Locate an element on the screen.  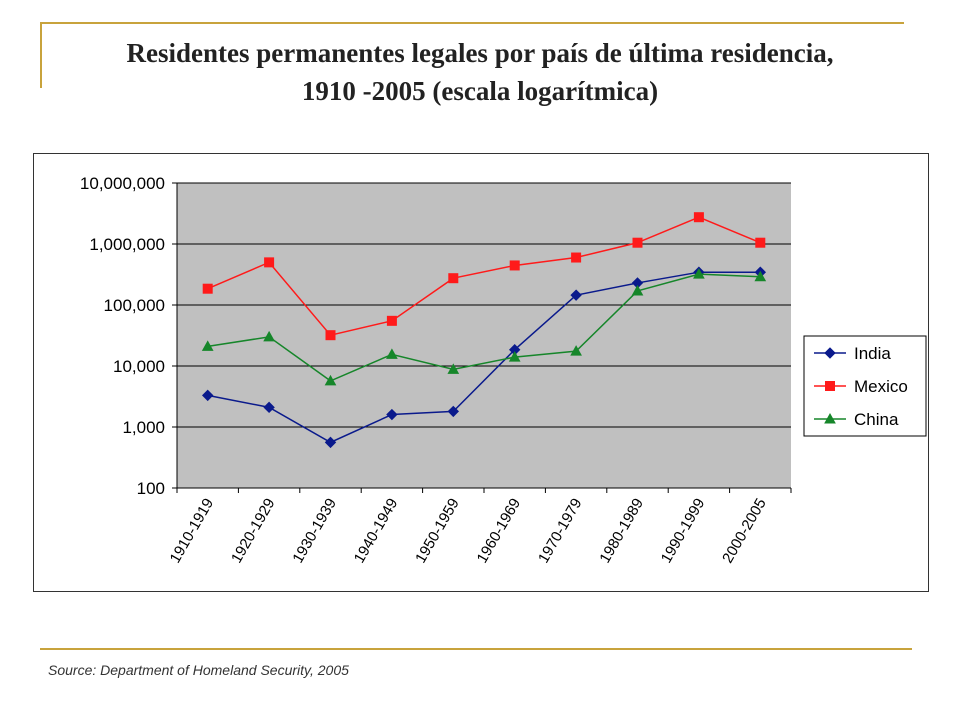
series-line-india is located at coordinates (484, 357).